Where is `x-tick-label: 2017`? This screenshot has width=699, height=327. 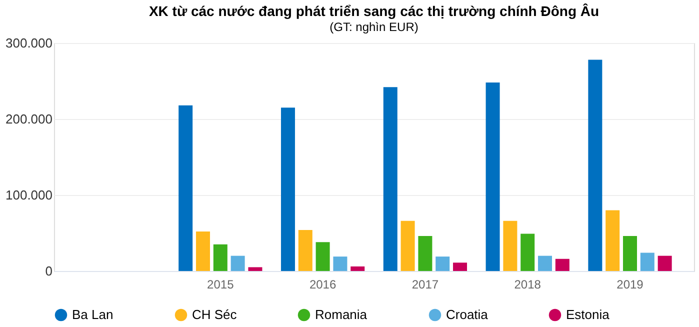
x-tick-label: 2017 is located at coordinates (425, 285).